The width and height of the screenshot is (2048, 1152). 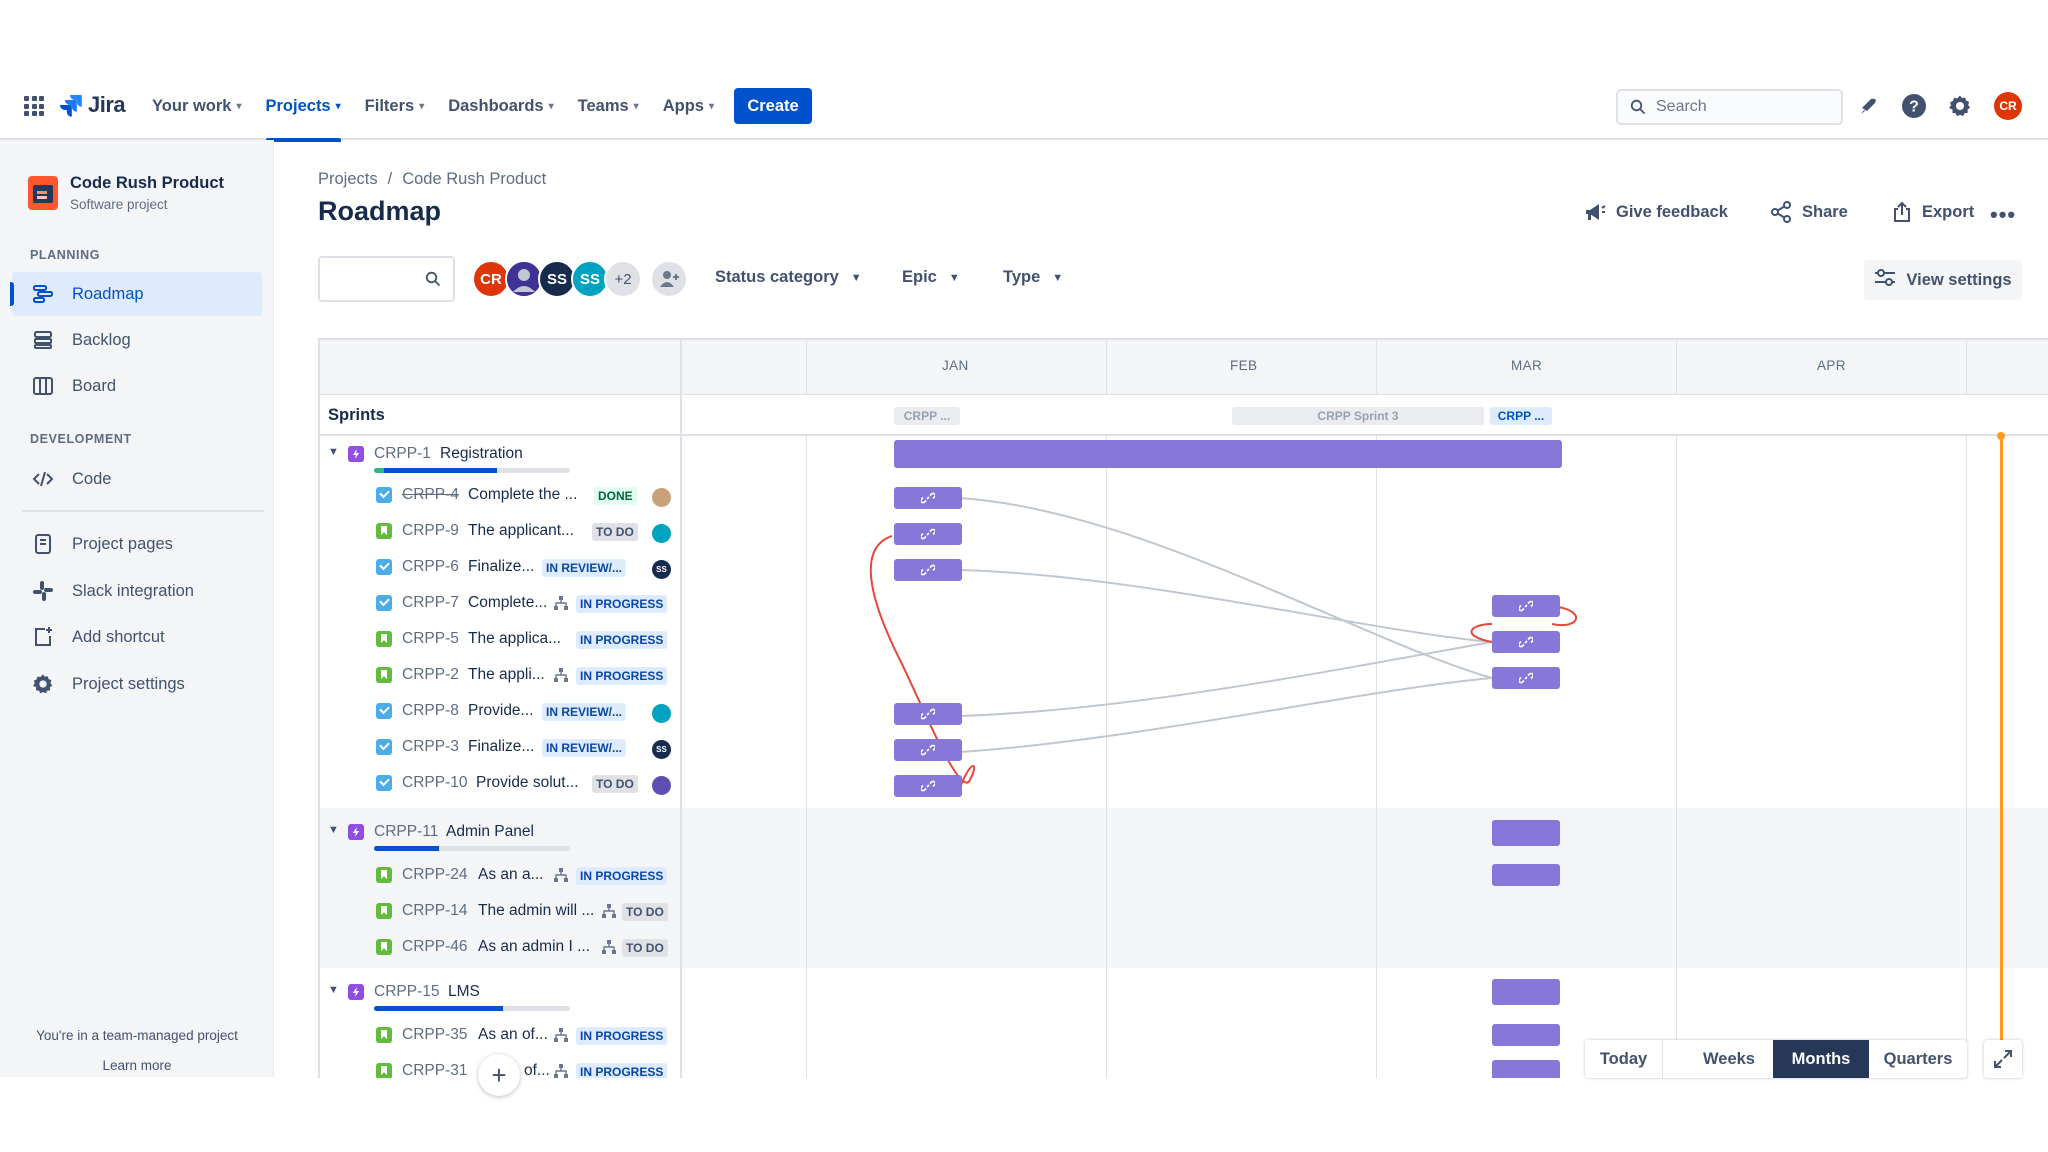 What do you see at coordinates (137, 1065) in the screenshot?
I see `learn-more-link: Learn more` at bounding box center [137, 1065].